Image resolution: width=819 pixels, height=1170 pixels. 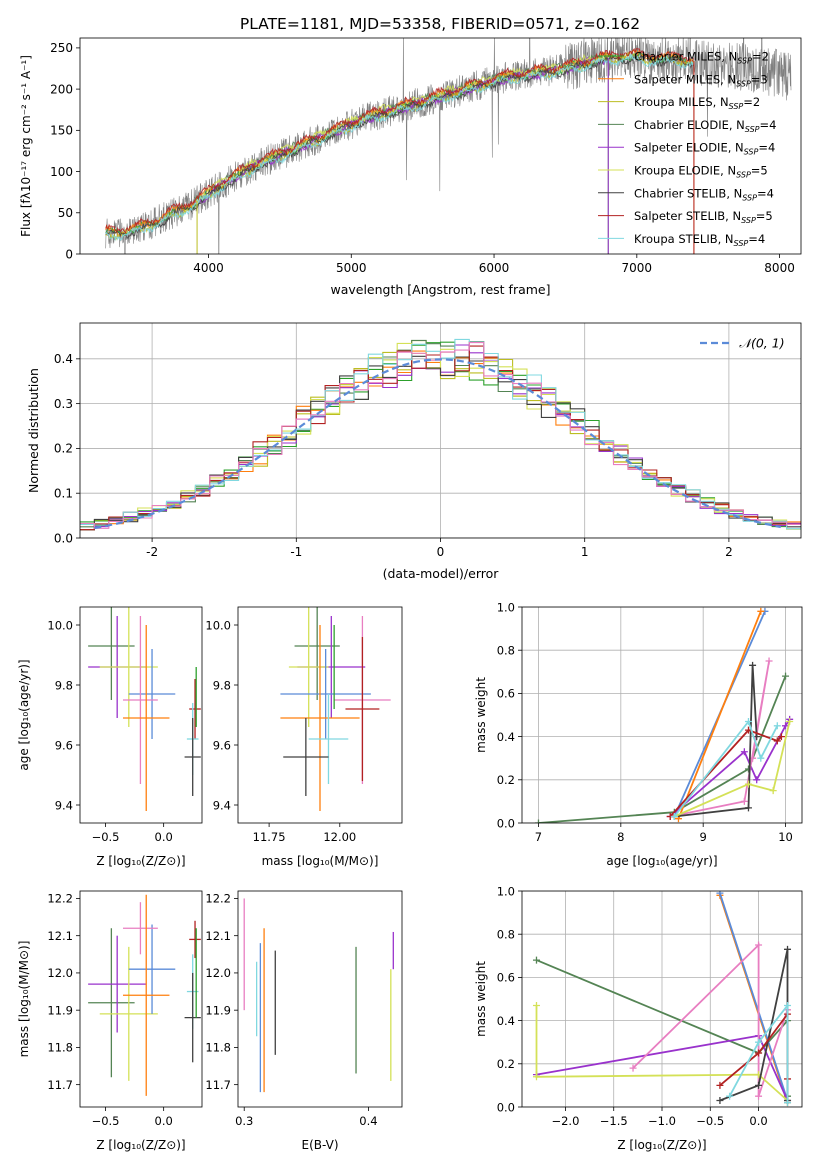 I want to click on legend-label-suffix: =5, so click(x=759, y=171).